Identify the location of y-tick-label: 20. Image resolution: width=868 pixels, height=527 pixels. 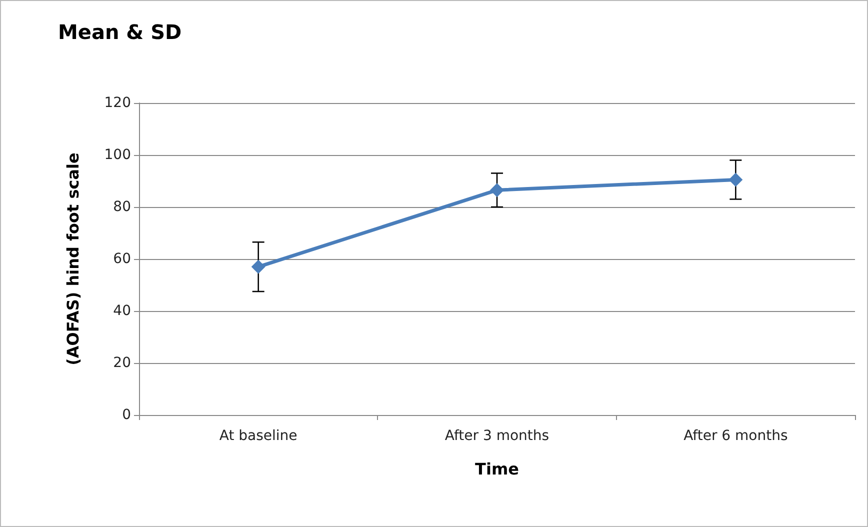
(122, 363).